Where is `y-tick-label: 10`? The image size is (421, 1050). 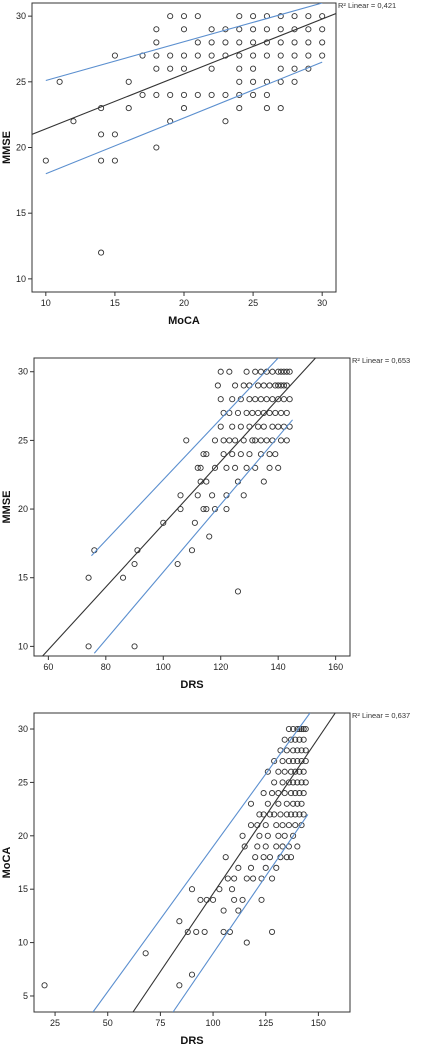 y-tick-label: 10 is located at coordinates (23, 646).